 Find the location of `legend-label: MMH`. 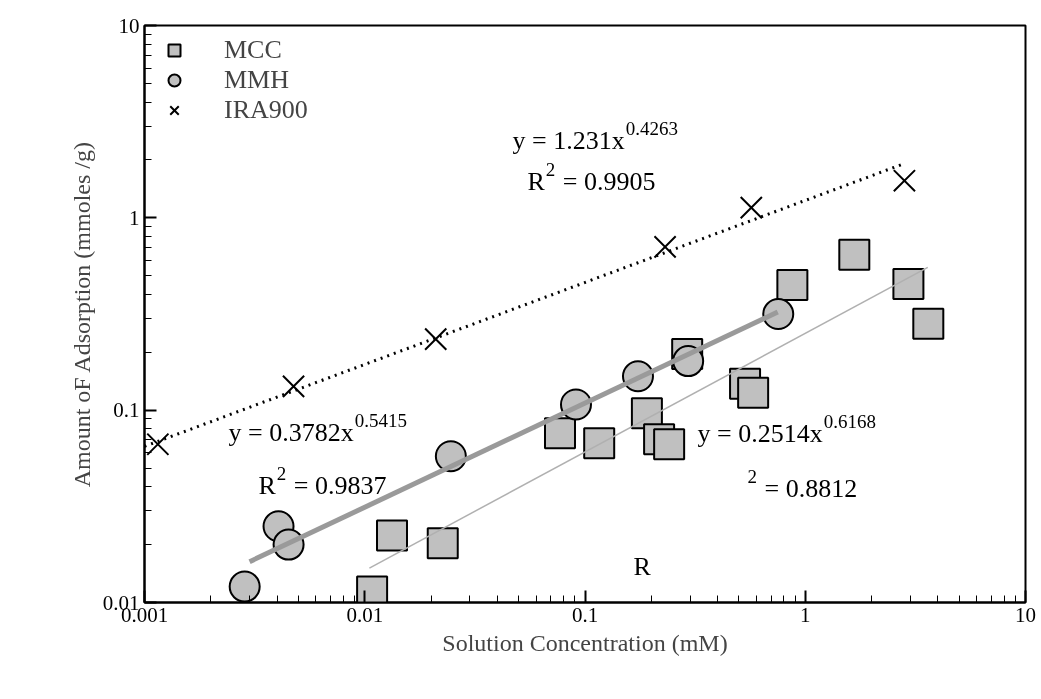

legend-label: MMH is located at coordinates (257, 80).